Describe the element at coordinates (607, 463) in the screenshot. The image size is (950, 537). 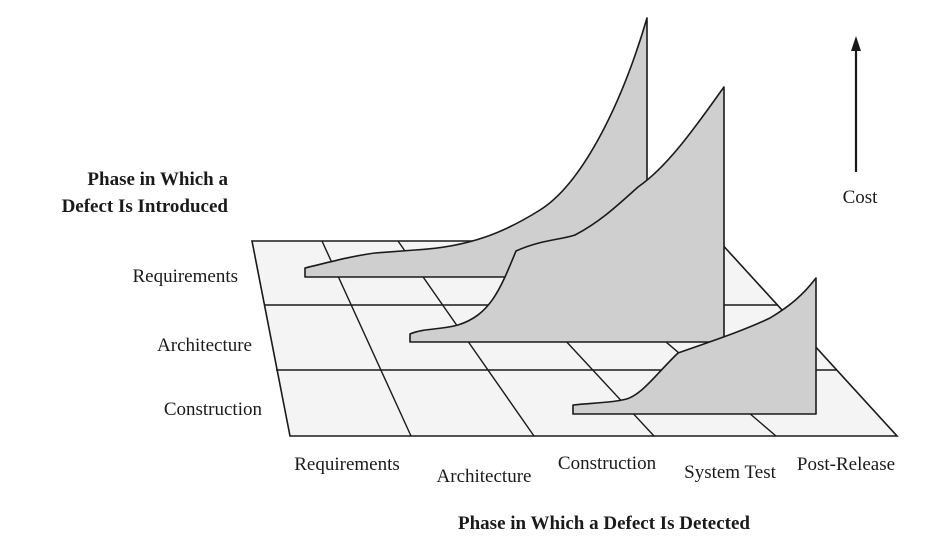
I see `detected-tick-construction: Construction` at that location.